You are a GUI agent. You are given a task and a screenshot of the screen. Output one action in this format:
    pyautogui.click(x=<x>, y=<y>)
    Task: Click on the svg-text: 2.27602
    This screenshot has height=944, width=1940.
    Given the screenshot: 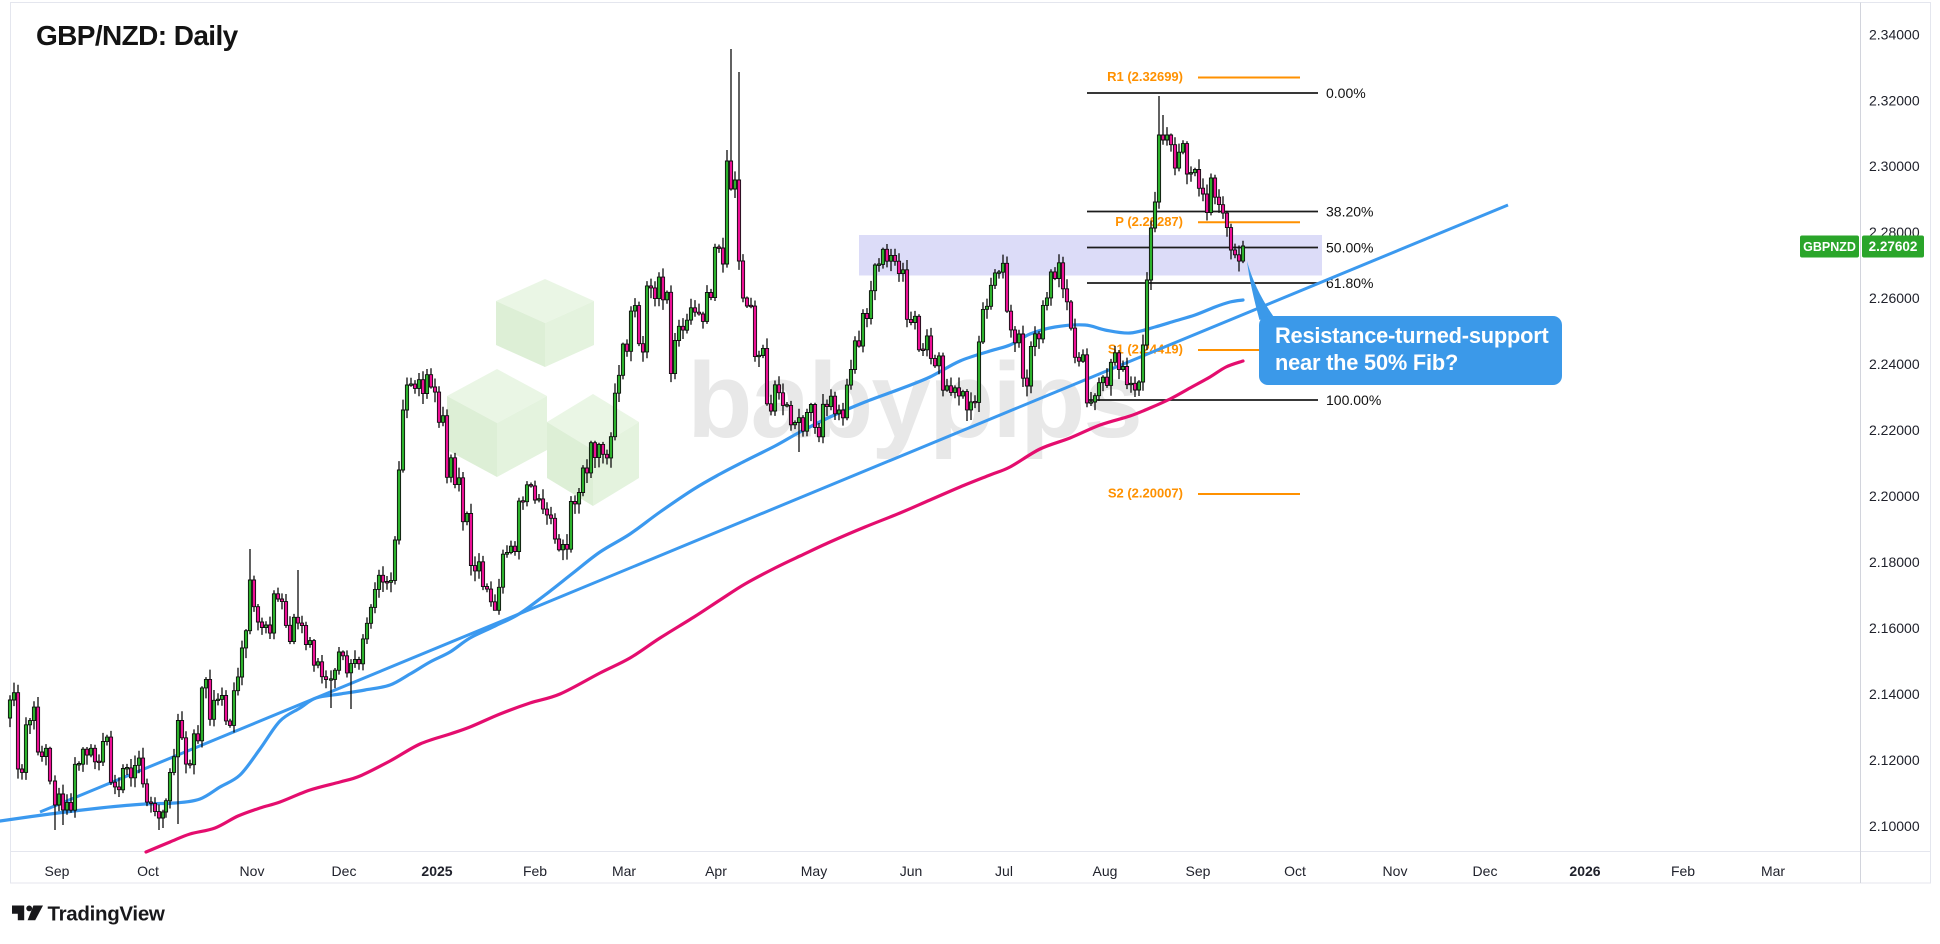 What is the action you would take?
    pyautogui.click(x=1893, y=246)
    